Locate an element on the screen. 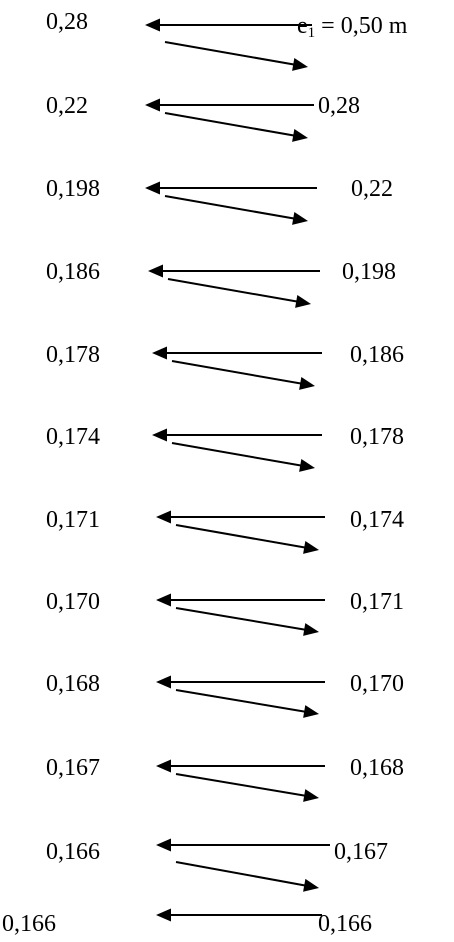  right-value-4: 0,186 is located at coordinates (377, 355).